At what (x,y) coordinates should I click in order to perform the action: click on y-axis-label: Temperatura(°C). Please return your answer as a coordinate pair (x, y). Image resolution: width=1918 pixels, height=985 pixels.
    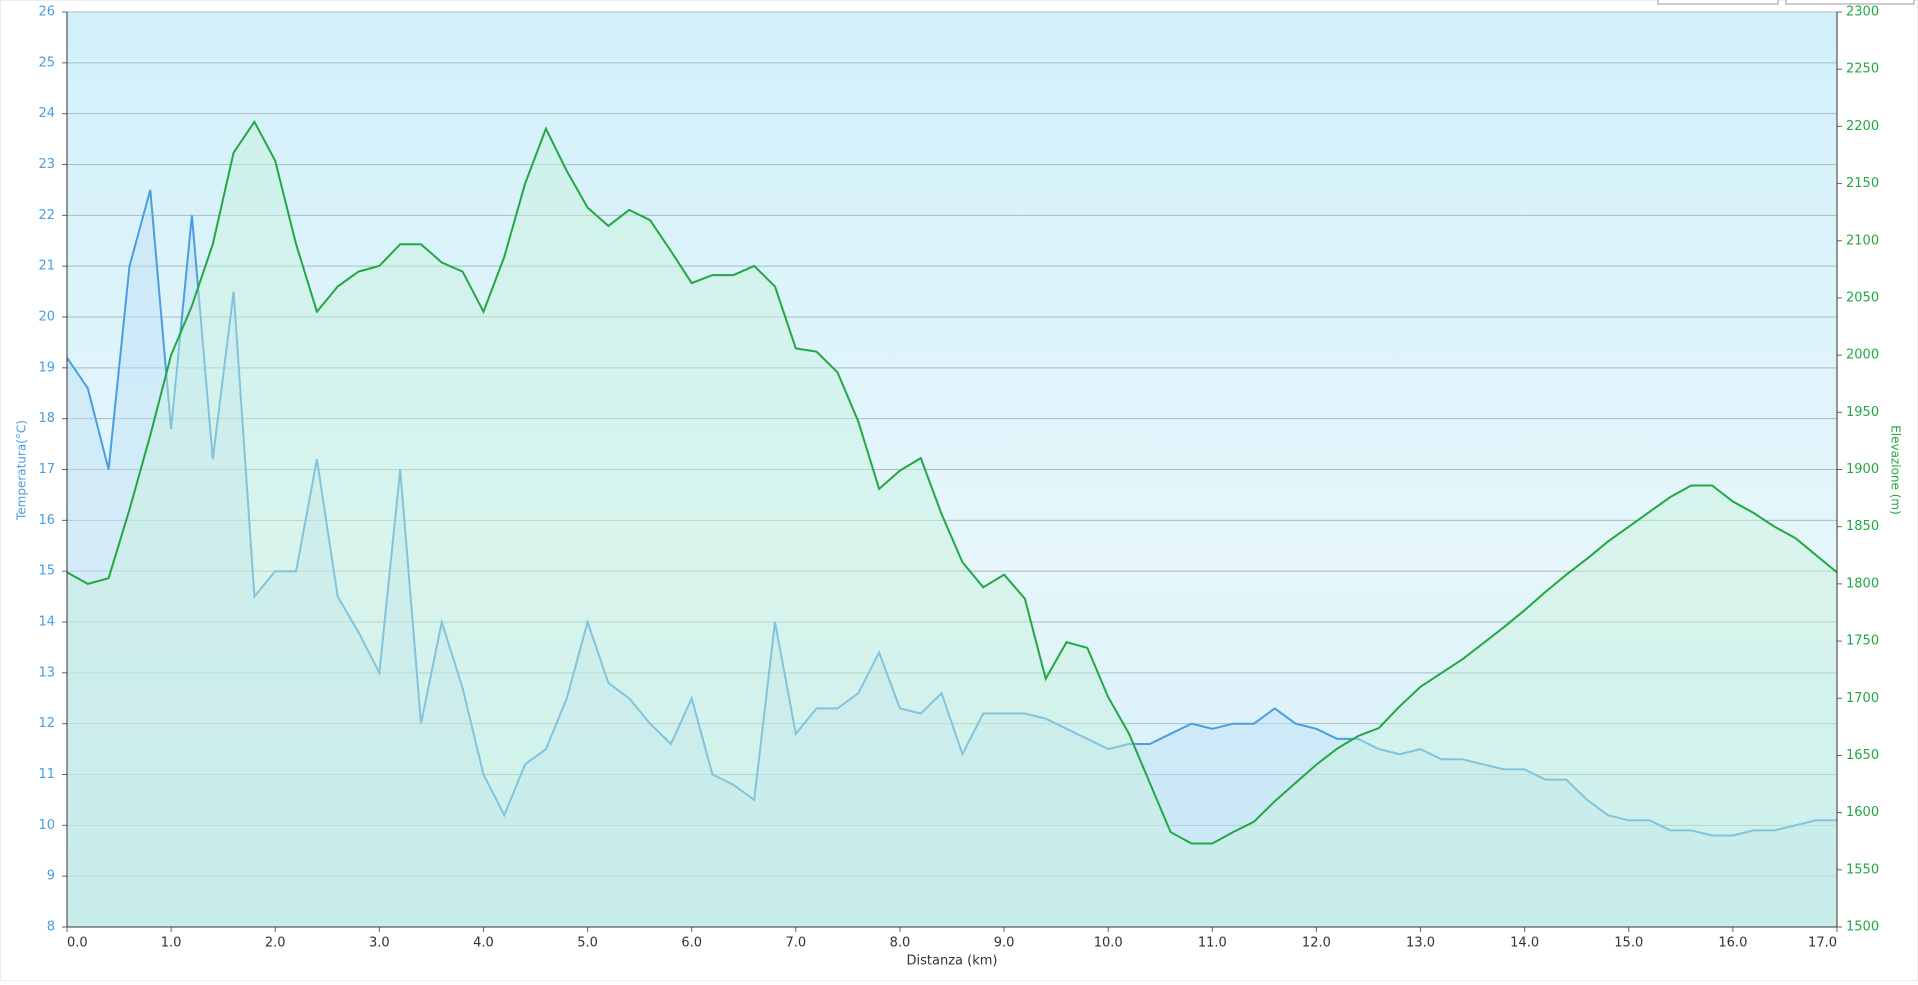
    Looking at the image, I should click on (22, 470).